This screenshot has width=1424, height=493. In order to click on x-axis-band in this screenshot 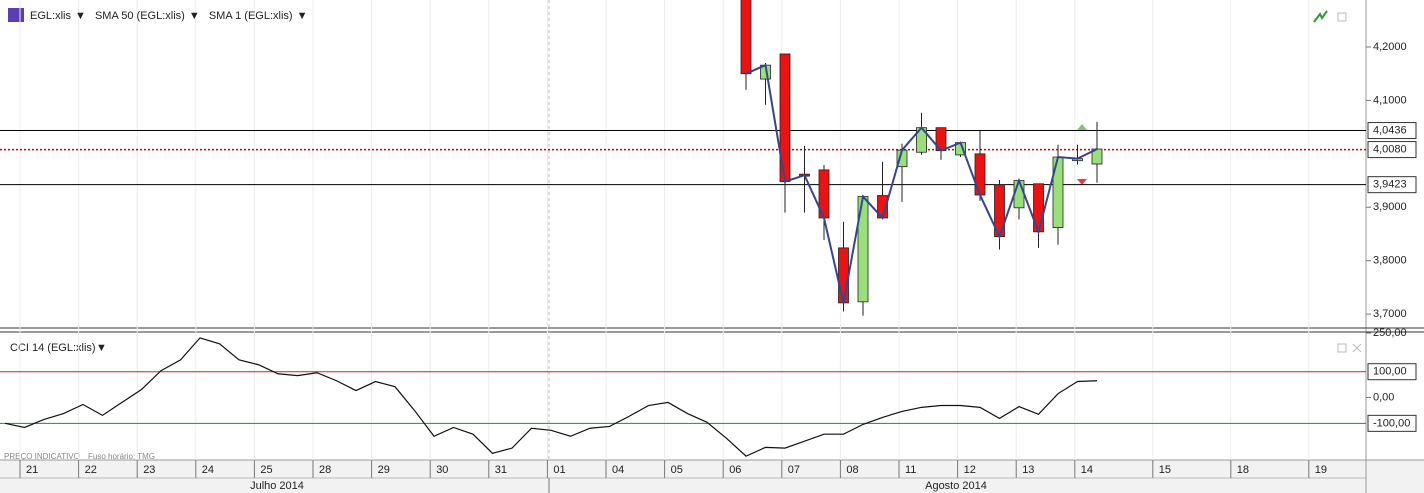, I will do `click(712, 476)`.